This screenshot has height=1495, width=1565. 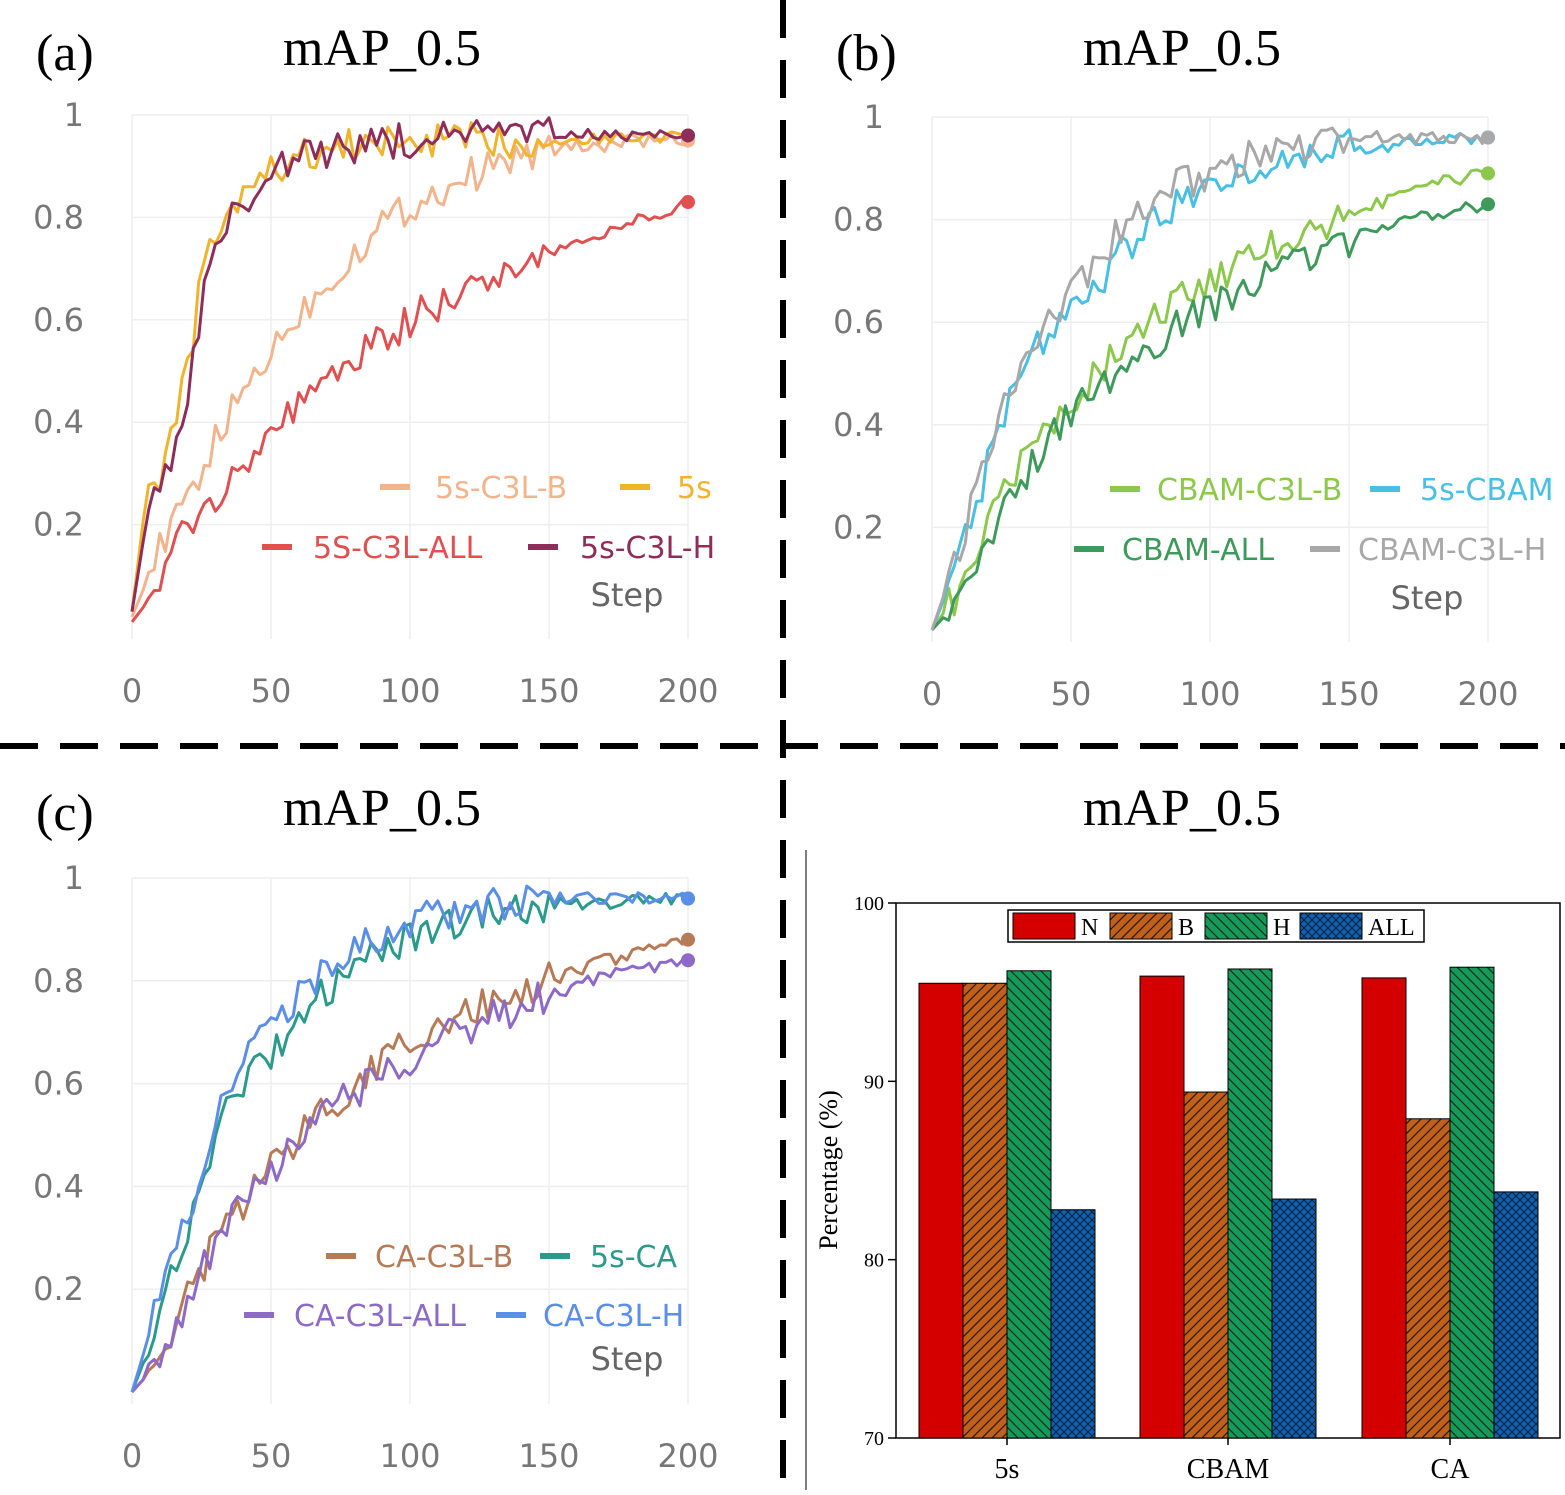 I want to click on y-tick-label: 90, so click(x=874, y=1082).